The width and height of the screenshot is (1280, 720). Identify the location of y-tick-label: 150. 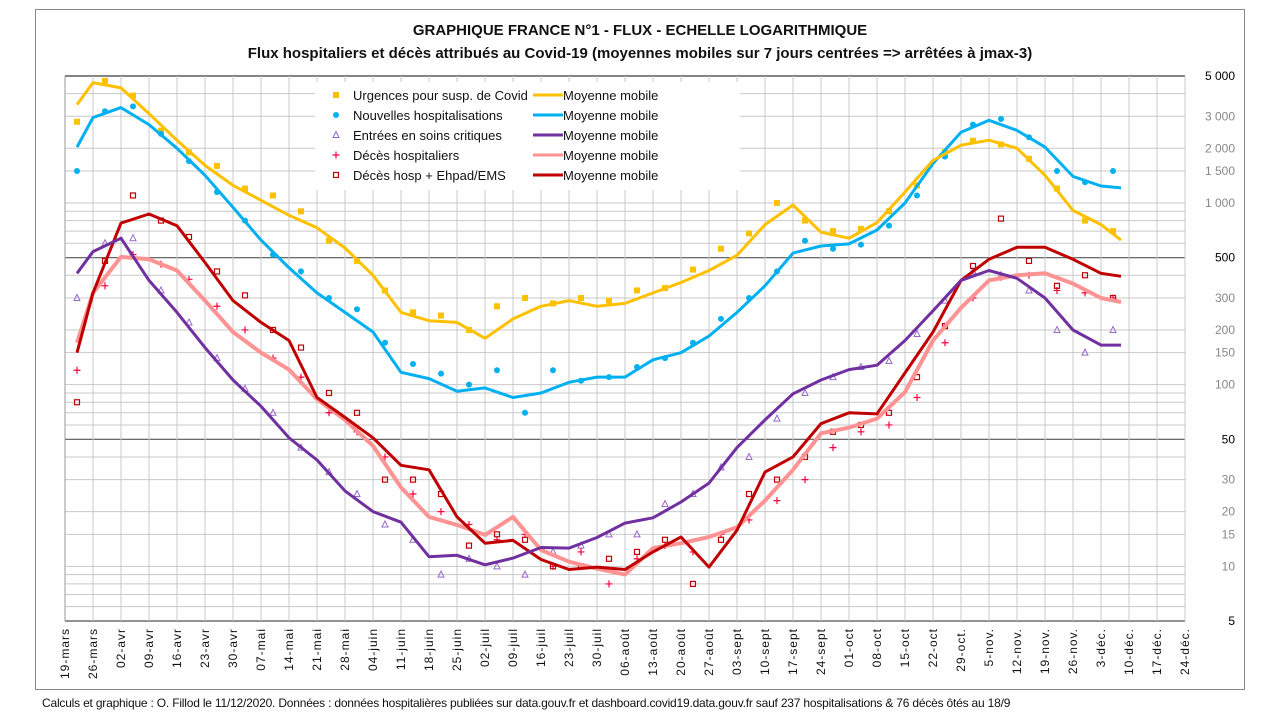
(1225, 353).